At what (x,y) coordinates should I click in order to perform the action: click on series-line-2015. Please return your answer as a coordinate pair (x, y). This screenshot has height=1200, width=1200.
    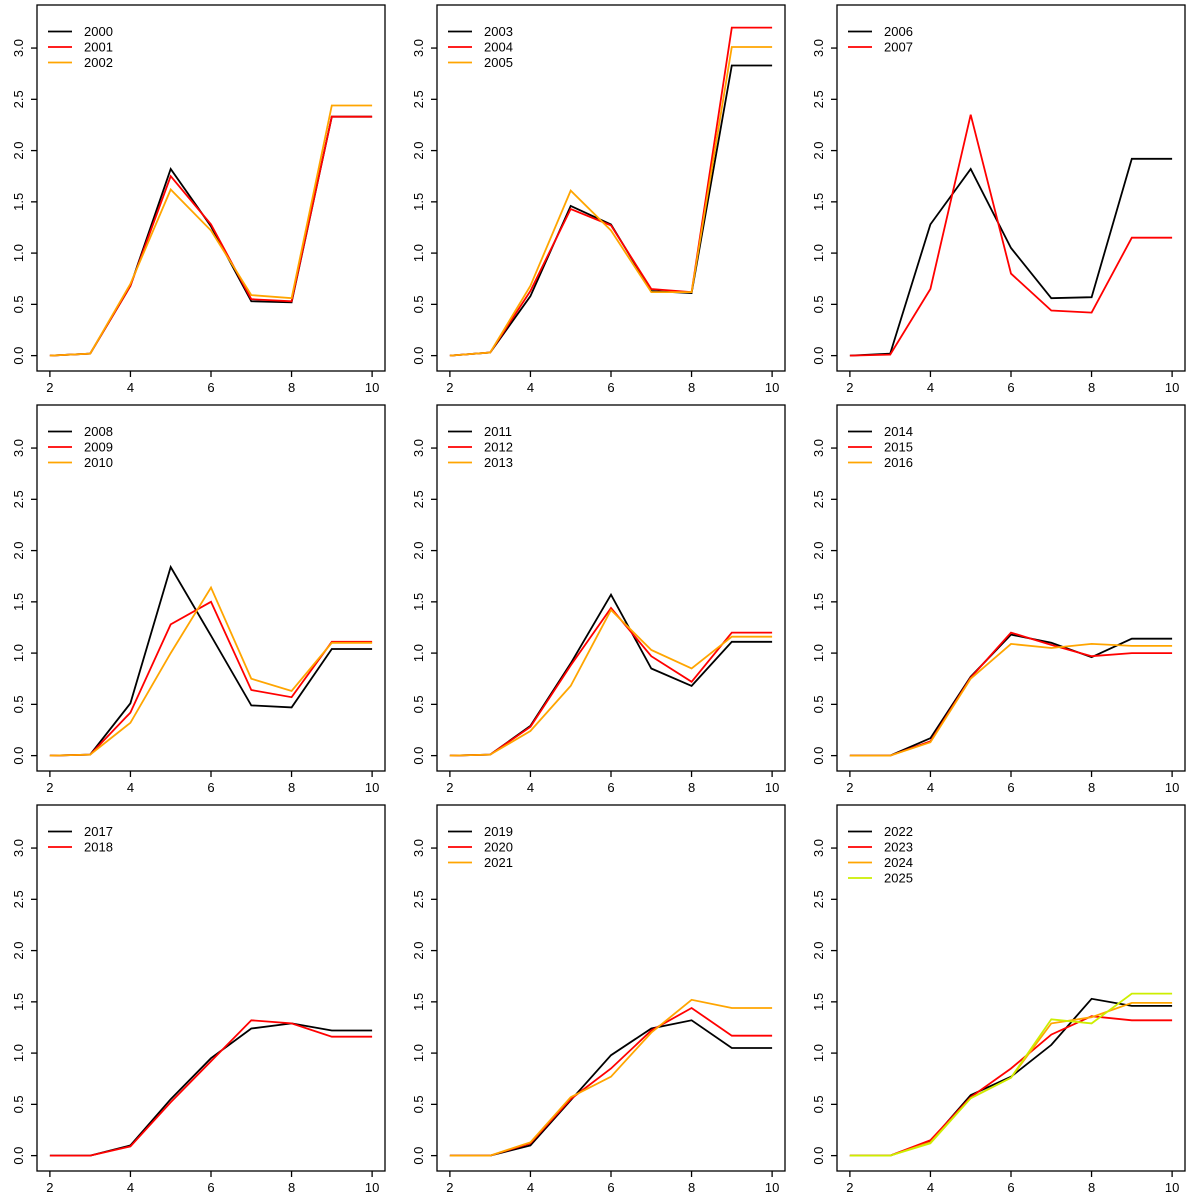
    Looking at the image, I should click on (1011, 694).